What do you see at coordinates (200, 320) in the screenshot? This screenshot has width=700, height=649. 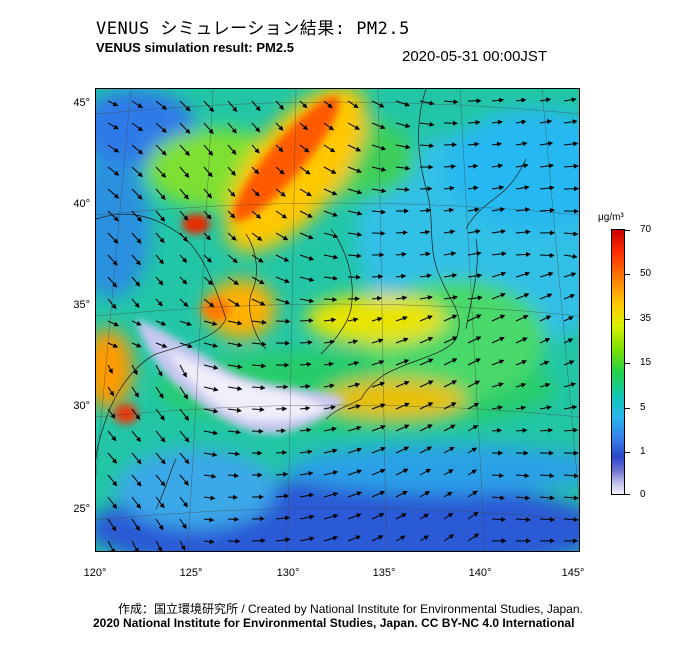 I see `meridian-line` at bounding box center [200, 320].